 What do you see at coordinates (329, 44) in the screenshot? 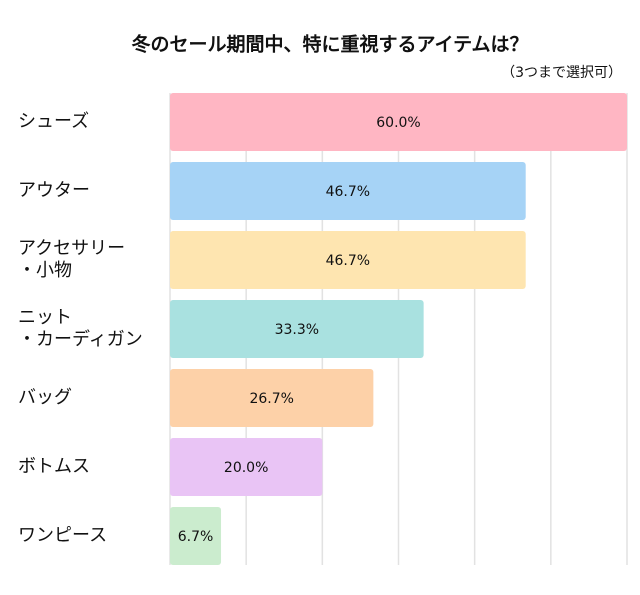
I see `chart-title: 冬のセール期間中、特に重視するアイテムは？` at bounding box center [329, 44].